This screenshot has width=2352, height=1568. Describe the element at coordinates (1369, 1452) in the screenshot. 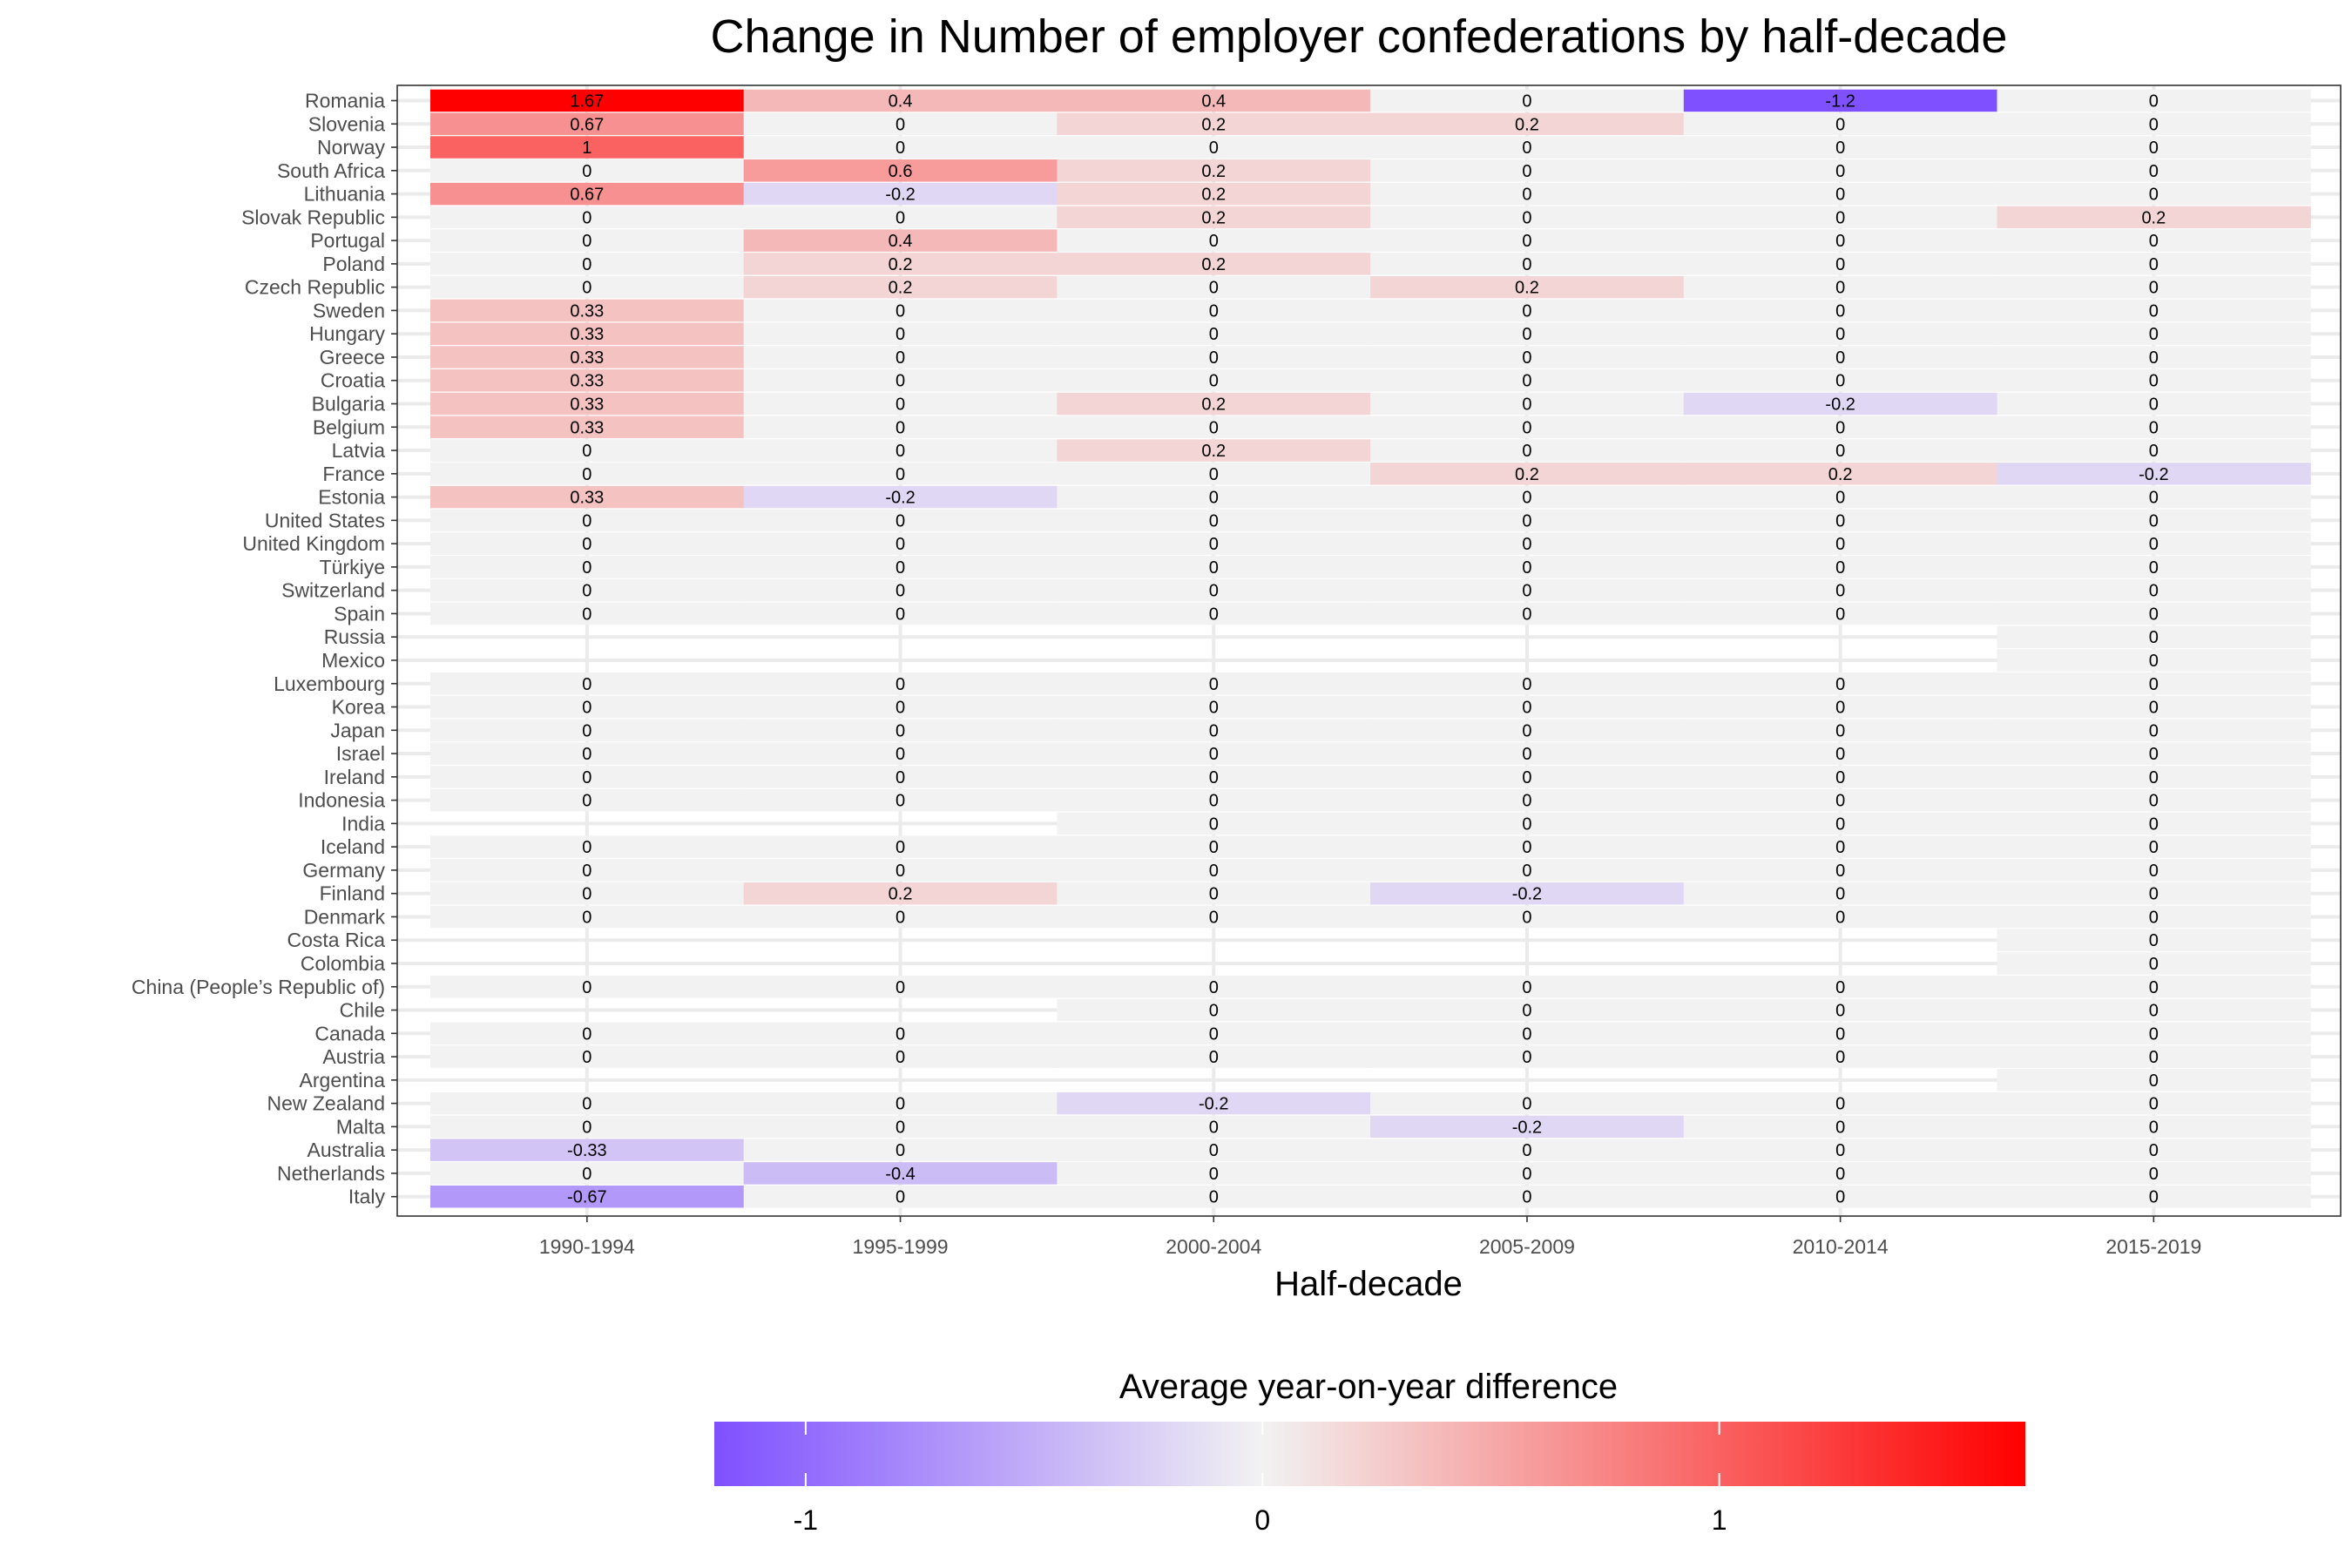

I see `color-legend: Average year-on-year difference -1 0 1` at that location.